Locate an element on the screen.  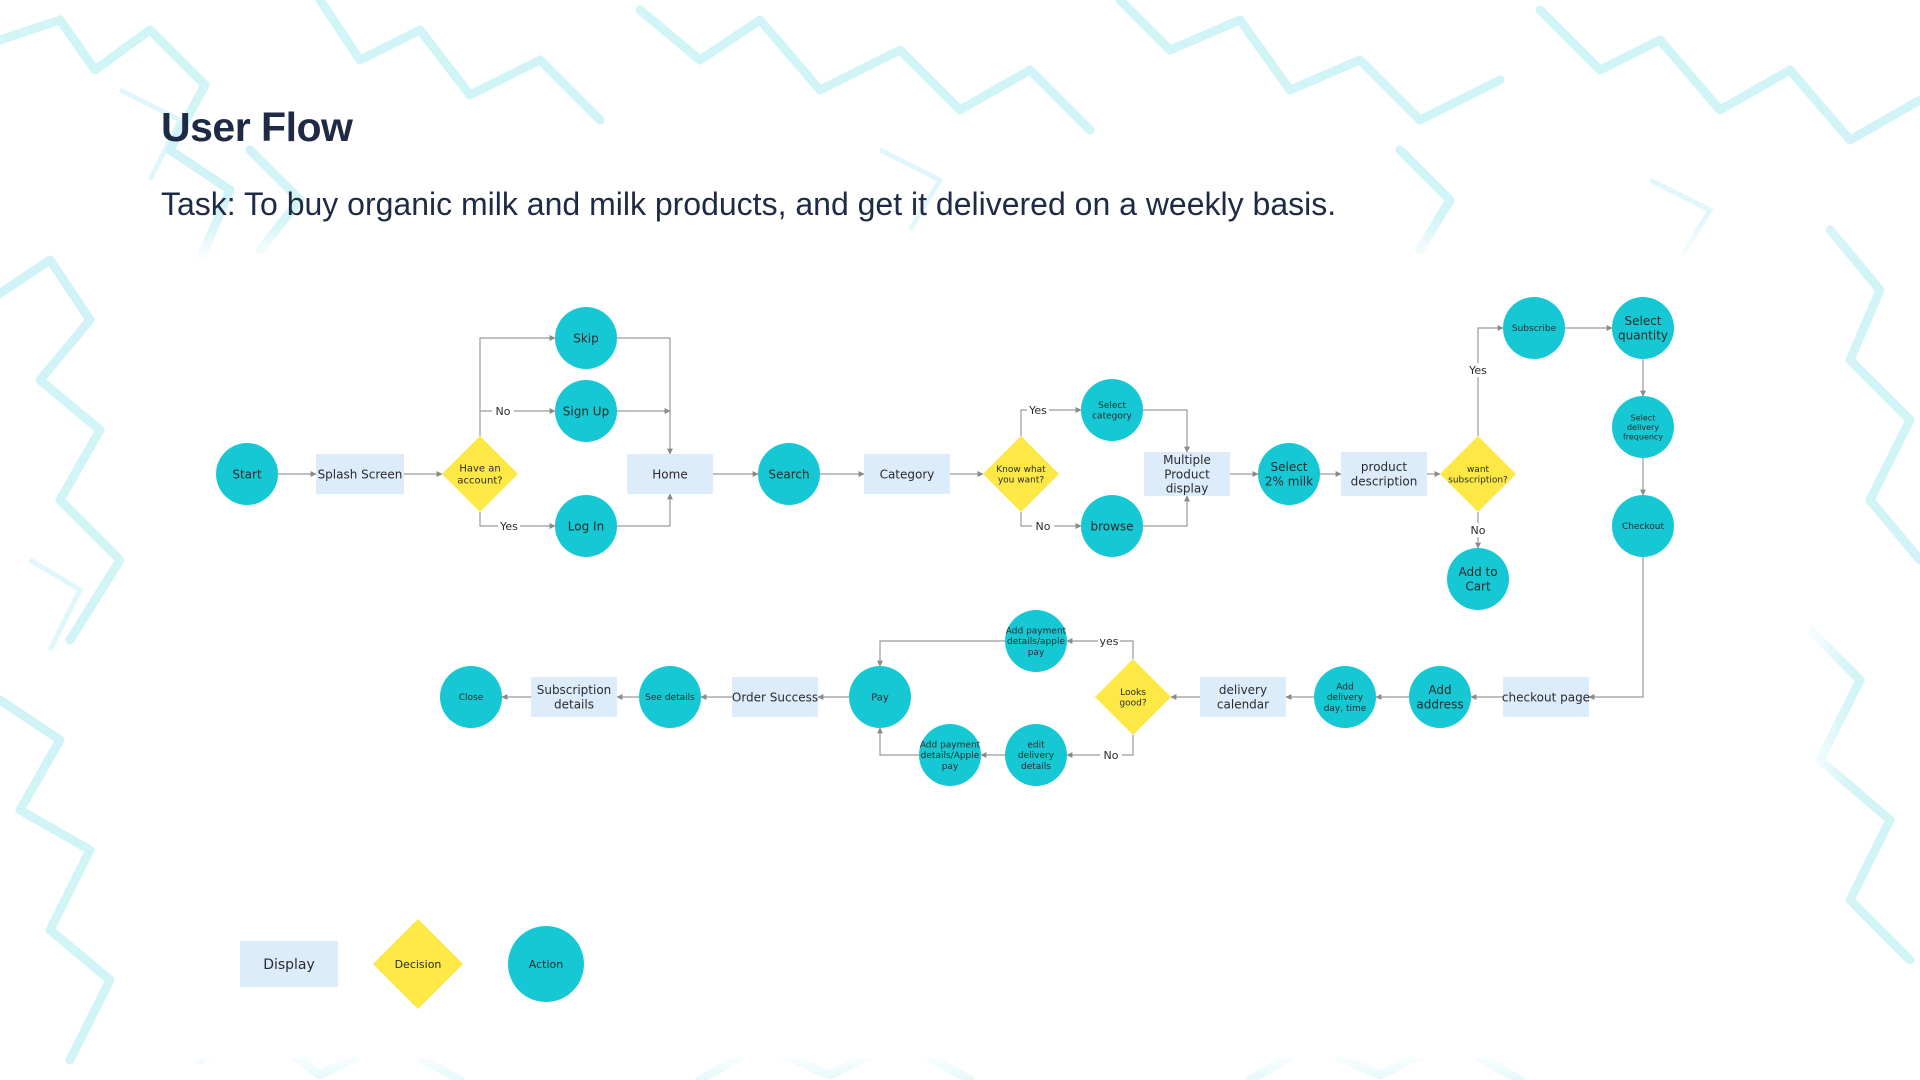
node-label: Log In is located at coordinates (586, 526).